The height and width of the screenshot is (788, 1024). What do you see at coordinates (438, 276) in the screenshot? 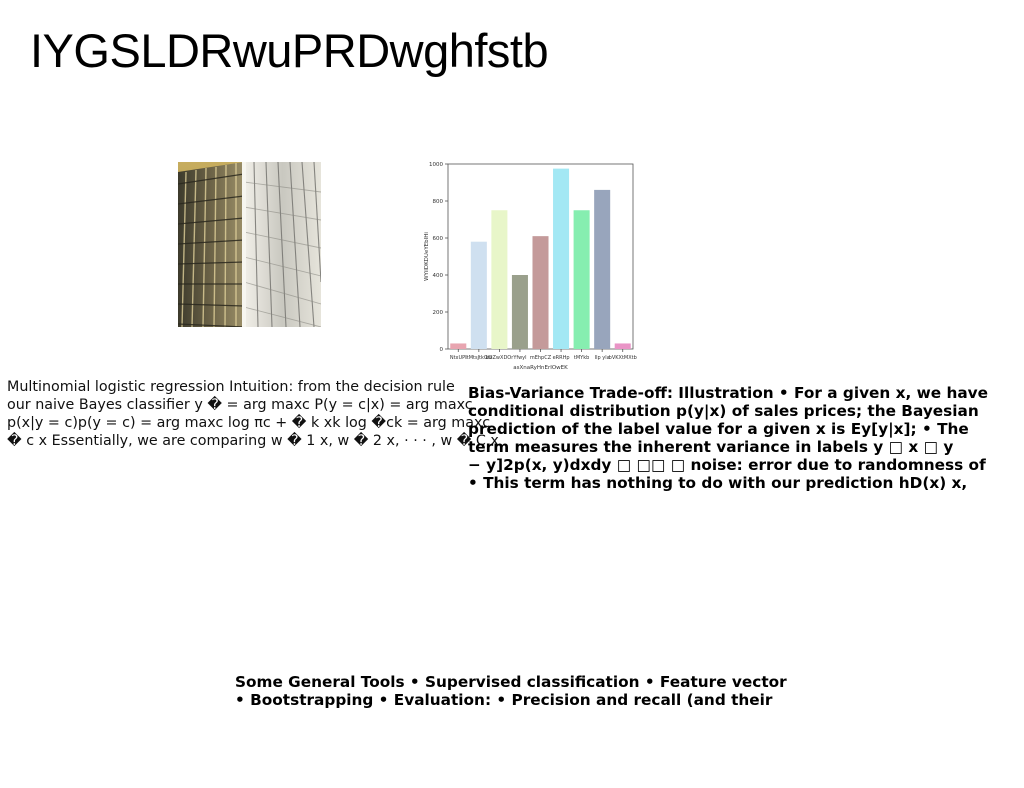
I see `y-tick-label: 400` at bounding box center [438, 276].